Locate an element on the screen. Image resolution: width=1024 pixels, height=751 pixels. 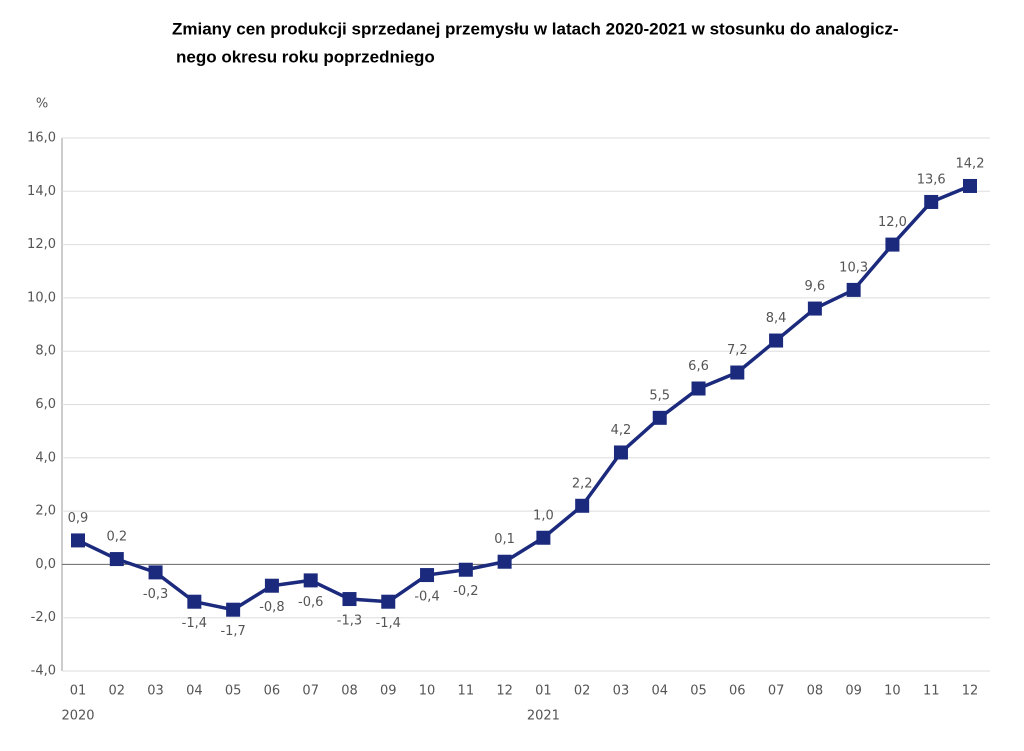
y-tick-label: 4,0 is located at coordinates (45, 457).